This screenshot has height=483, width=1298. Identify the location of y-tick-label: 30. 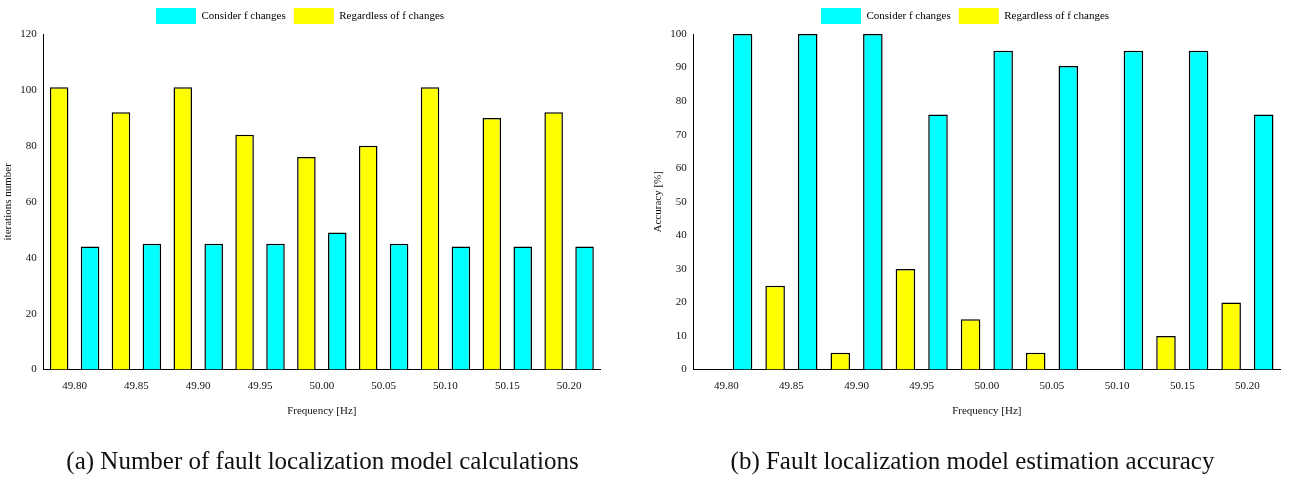
(681, 267).